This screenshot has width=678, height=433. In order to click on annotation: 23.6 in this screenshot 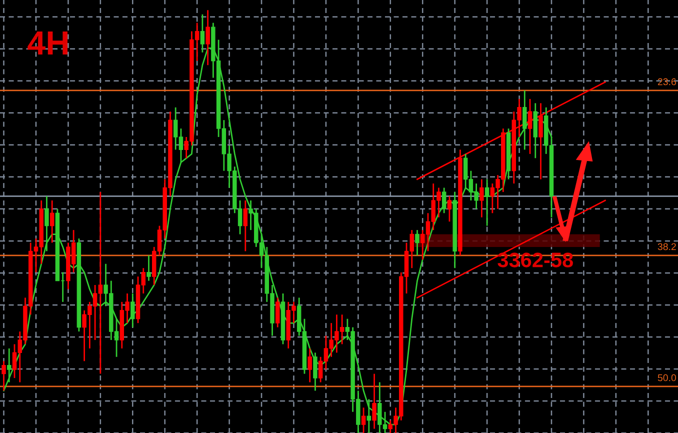, I will do `click(667, 82)`.